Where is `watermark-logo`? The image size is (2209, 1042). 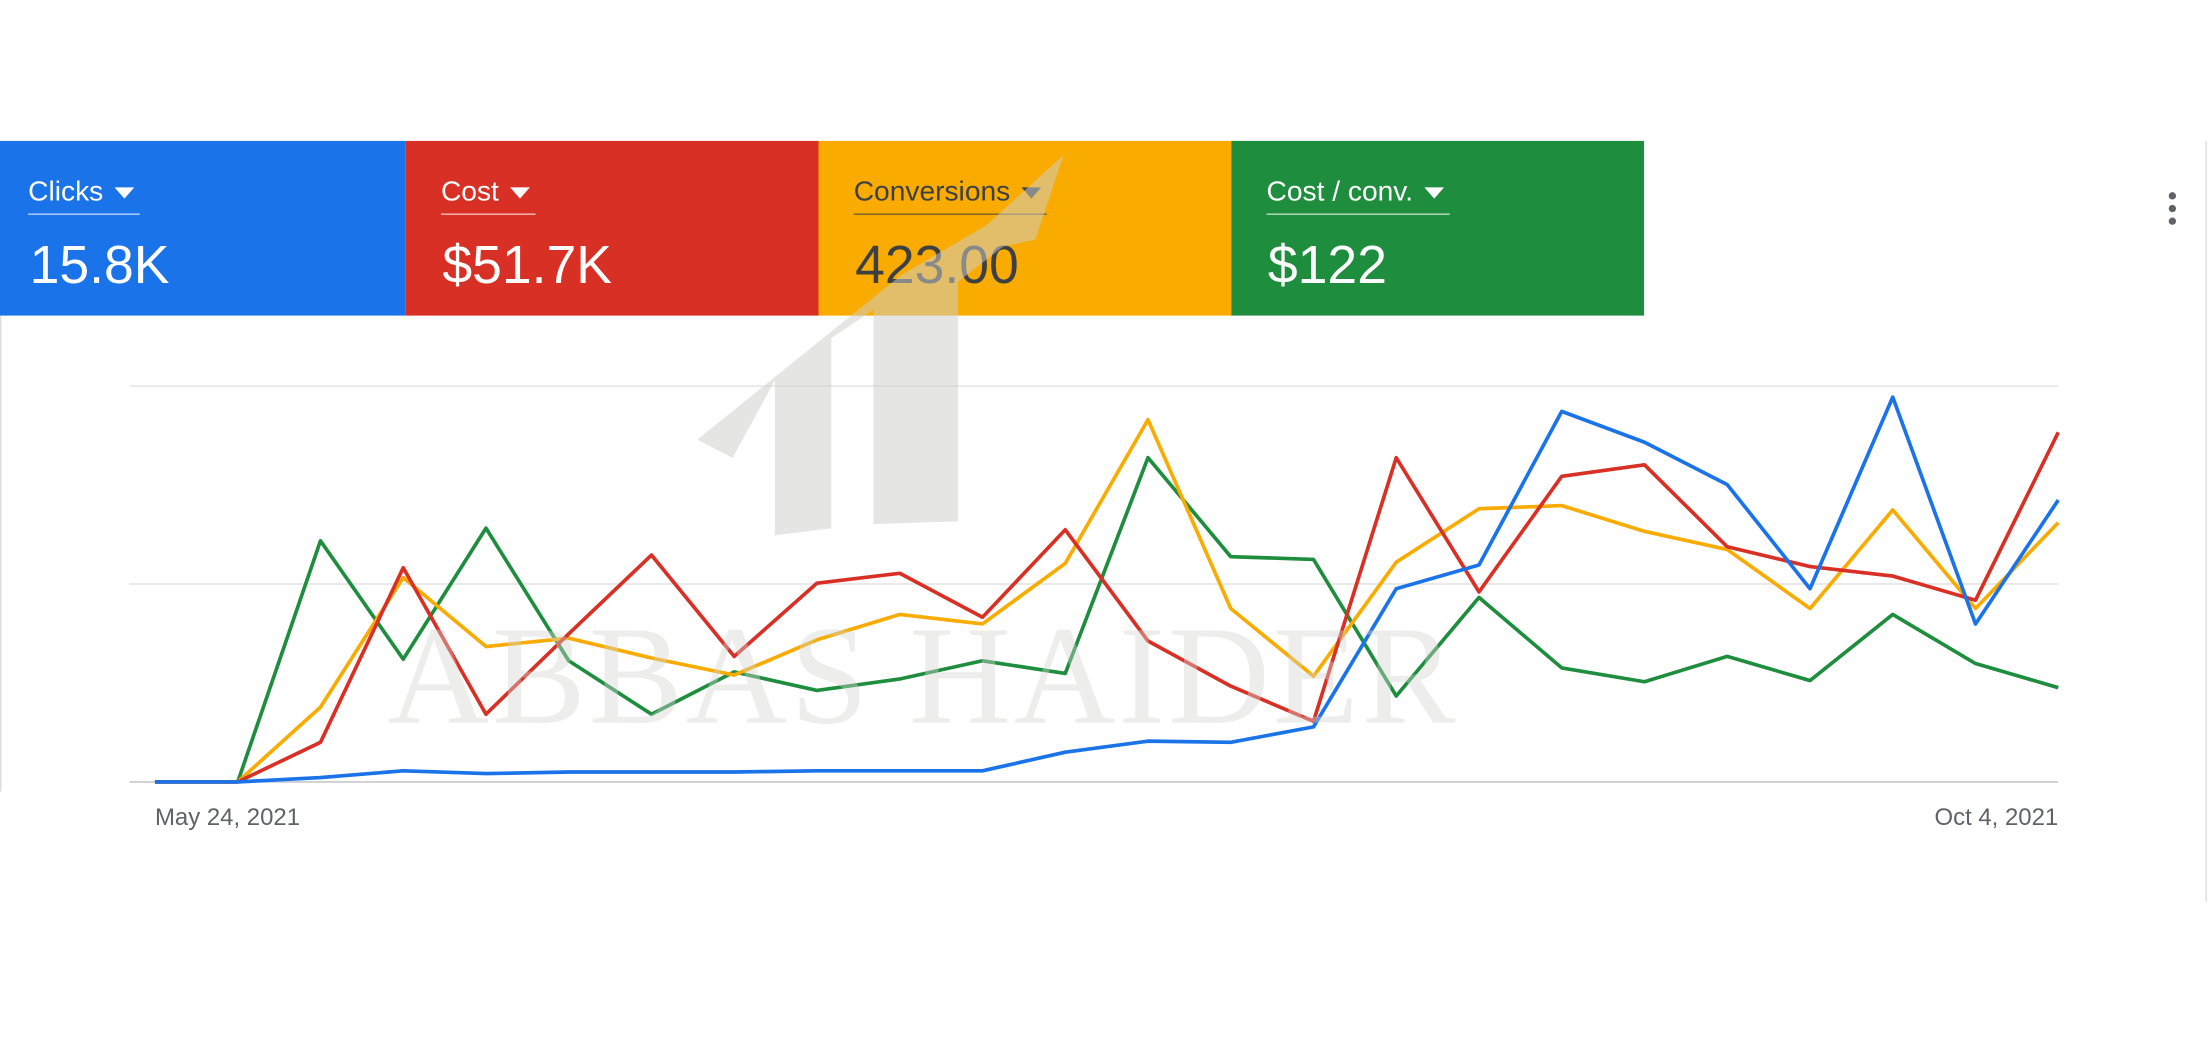
watermark-logo is located at coordinates (880, 345).